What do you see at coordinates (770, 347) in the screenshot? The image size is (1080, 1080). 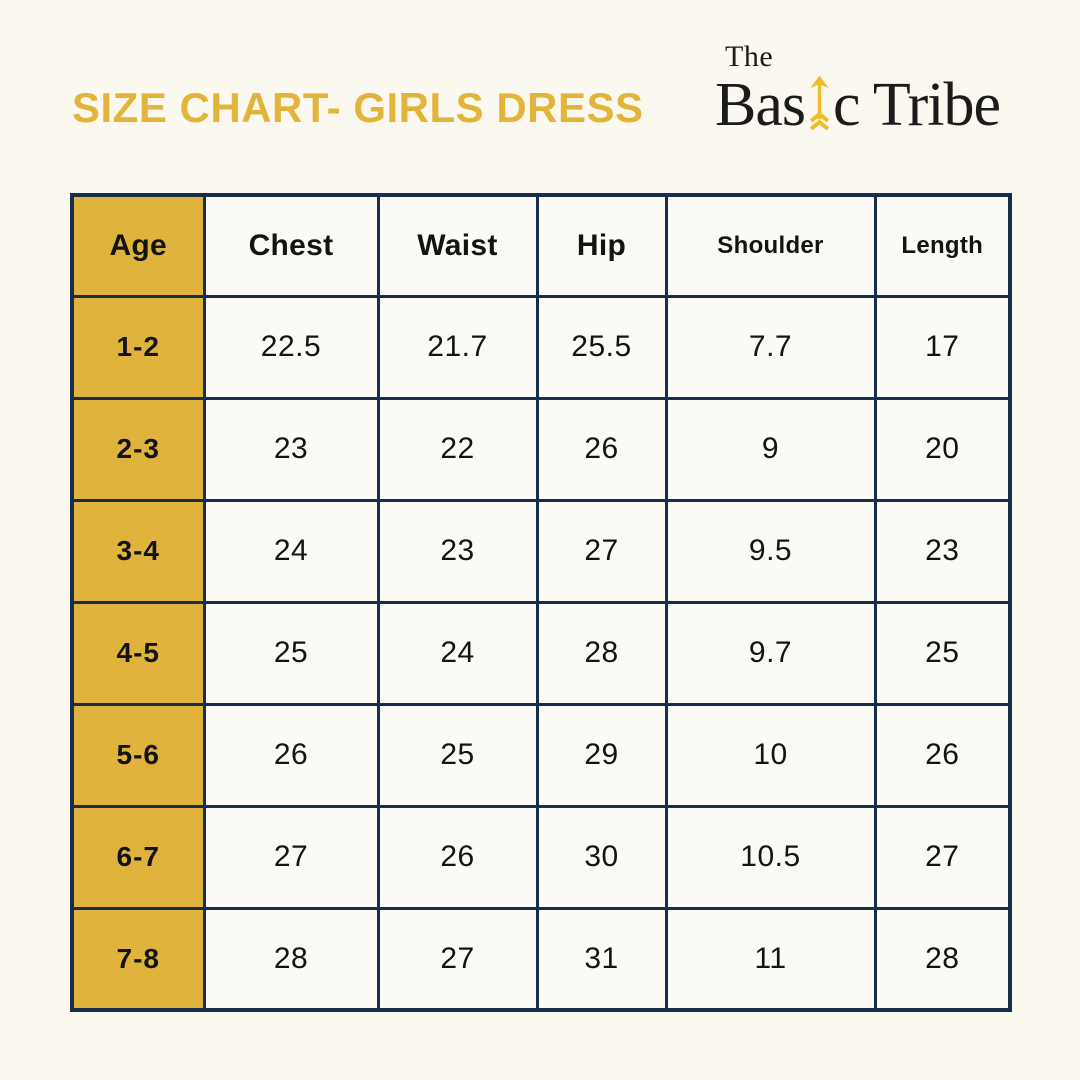 I see `measurement-cell: 7.7` at bounding box center [770, 347].